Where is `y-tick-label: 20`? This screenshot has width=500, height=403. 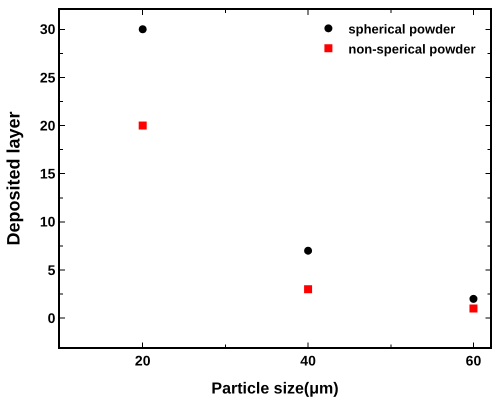
y-tick-label: 20 is located at coordinates (48, 125).